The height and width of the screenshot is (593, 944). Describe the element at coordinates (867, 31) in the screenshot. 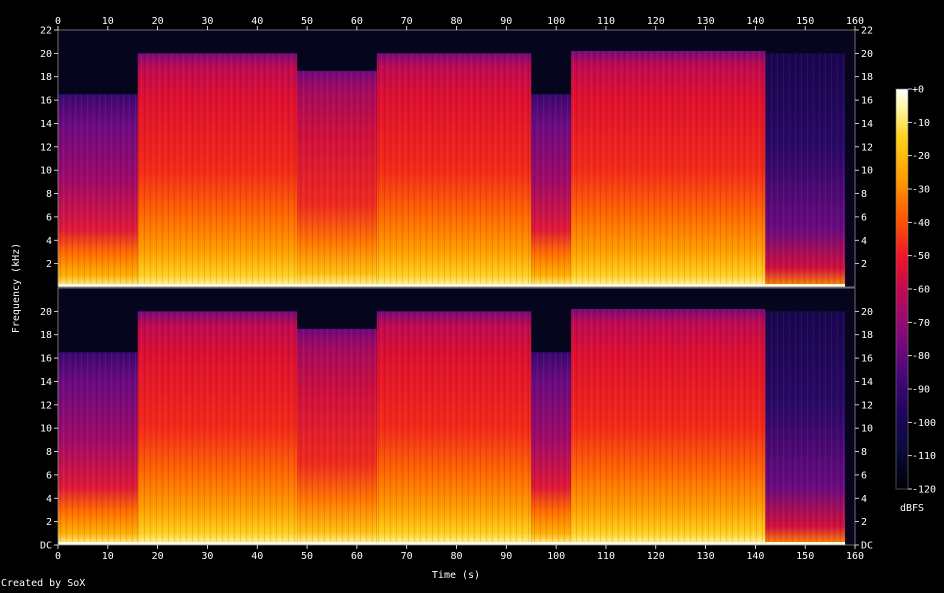

I see `y-tick-label-right: 22` at that location.